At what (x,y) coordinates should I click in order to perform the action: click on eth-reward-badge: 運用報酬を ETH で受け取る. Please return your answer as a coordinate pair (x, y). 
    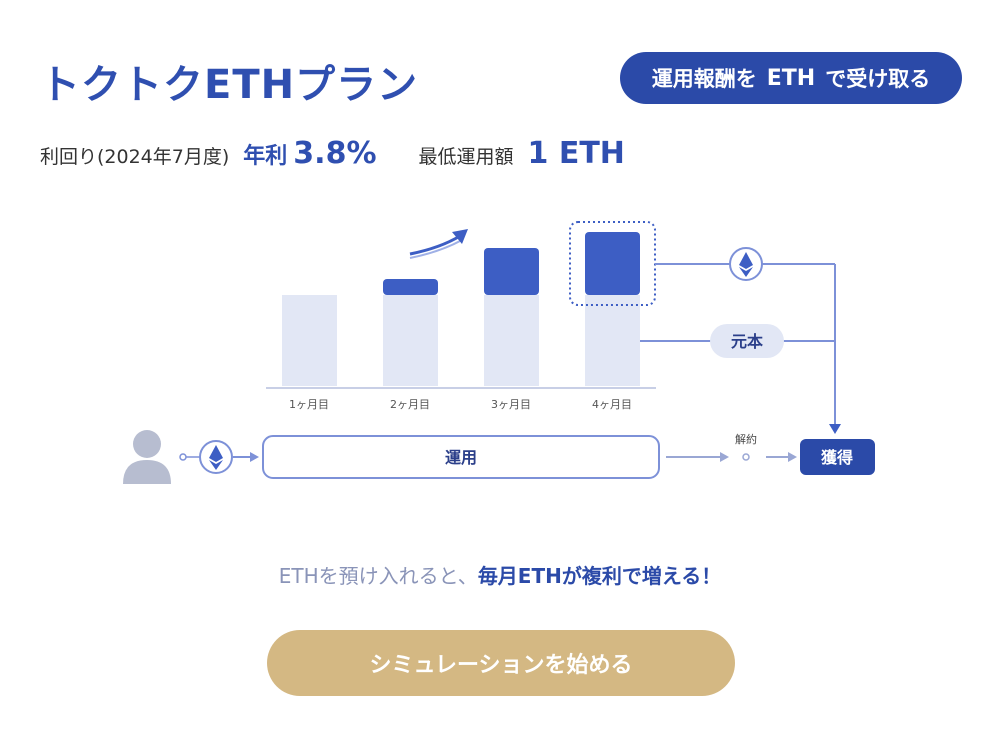
    Looking at the image, I should click on (791, 78).